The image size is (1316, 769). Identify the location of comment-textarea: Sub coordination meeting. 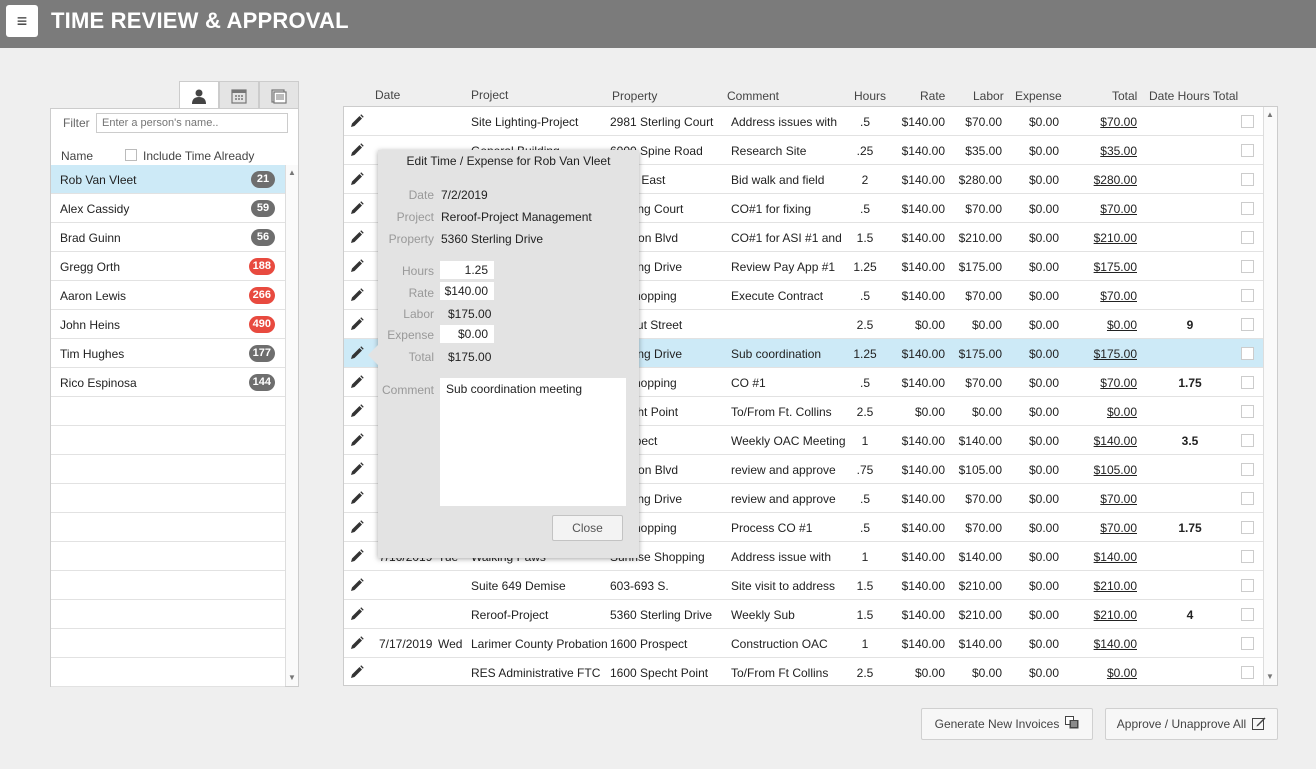
(533, 442).